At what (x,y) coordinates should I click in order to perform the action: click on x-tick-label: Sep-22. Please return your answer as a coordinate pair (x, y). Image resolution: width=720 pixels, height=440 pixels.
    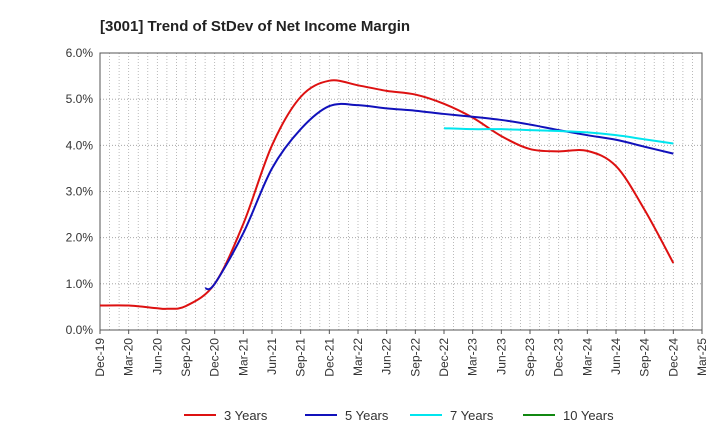
    Looking at the image, I should click on (415, 357).